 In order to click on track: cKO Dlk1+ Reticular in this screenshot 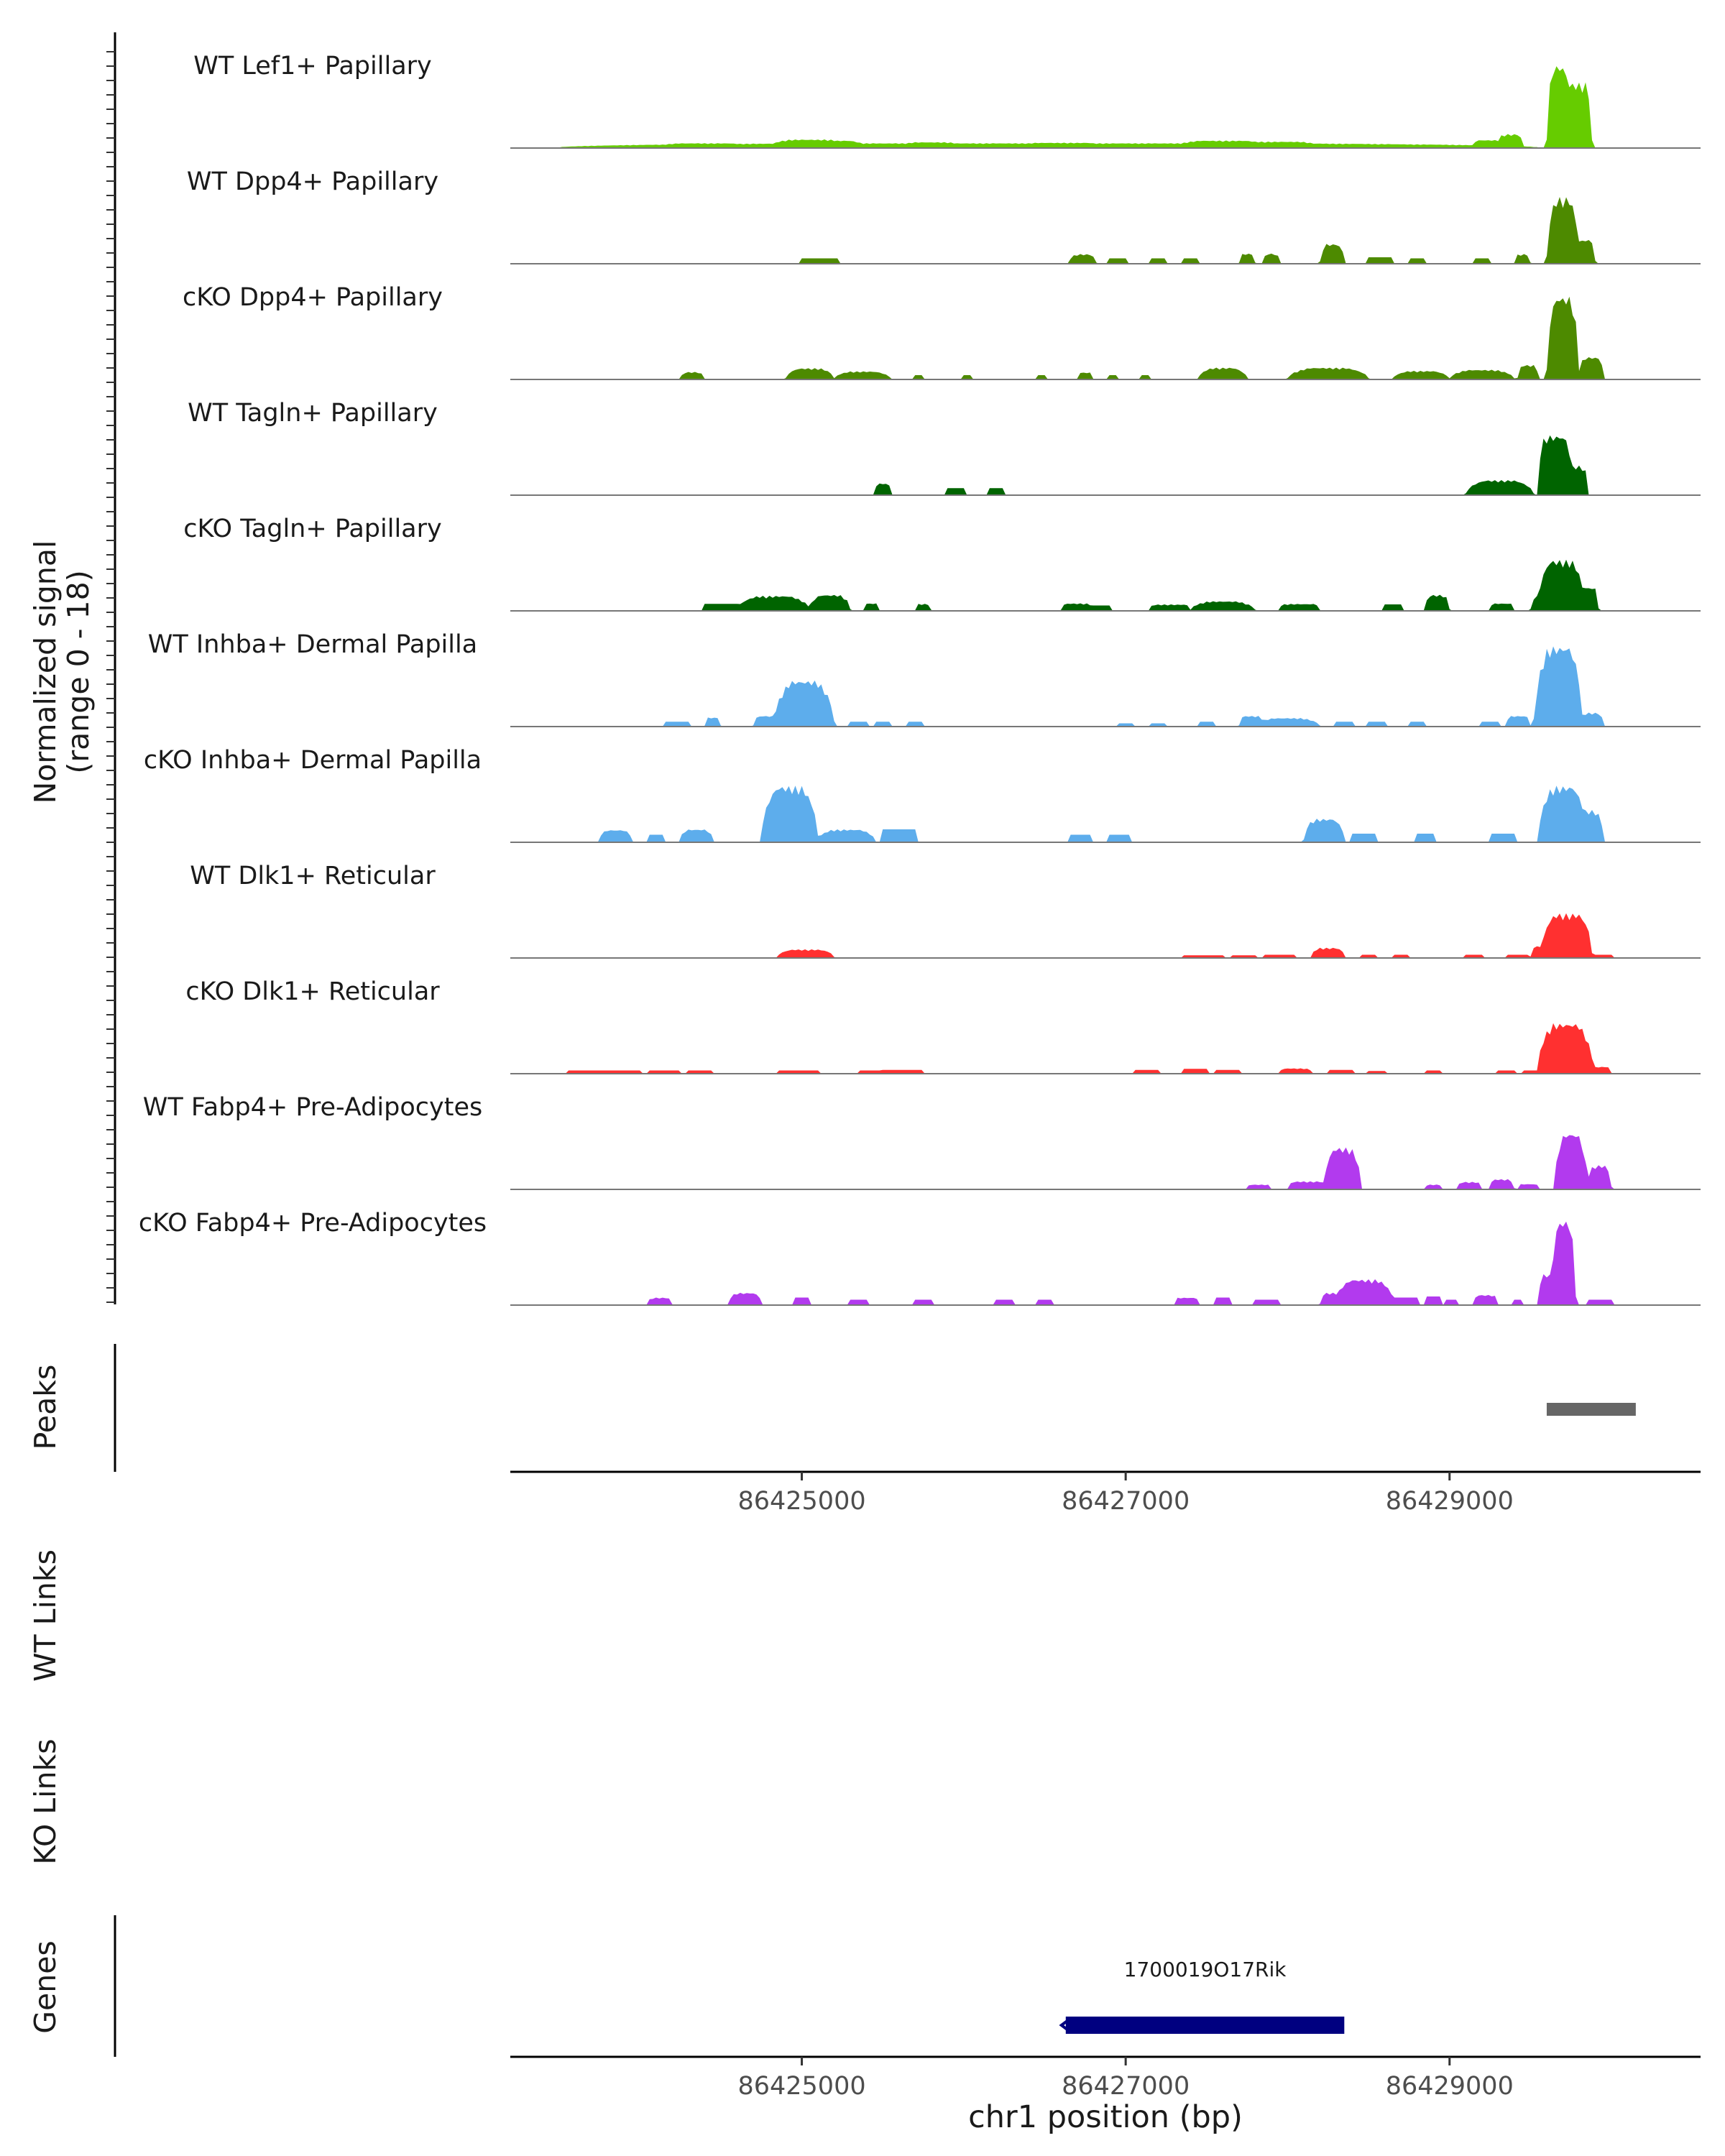, I will do `click(944, 1025)`.